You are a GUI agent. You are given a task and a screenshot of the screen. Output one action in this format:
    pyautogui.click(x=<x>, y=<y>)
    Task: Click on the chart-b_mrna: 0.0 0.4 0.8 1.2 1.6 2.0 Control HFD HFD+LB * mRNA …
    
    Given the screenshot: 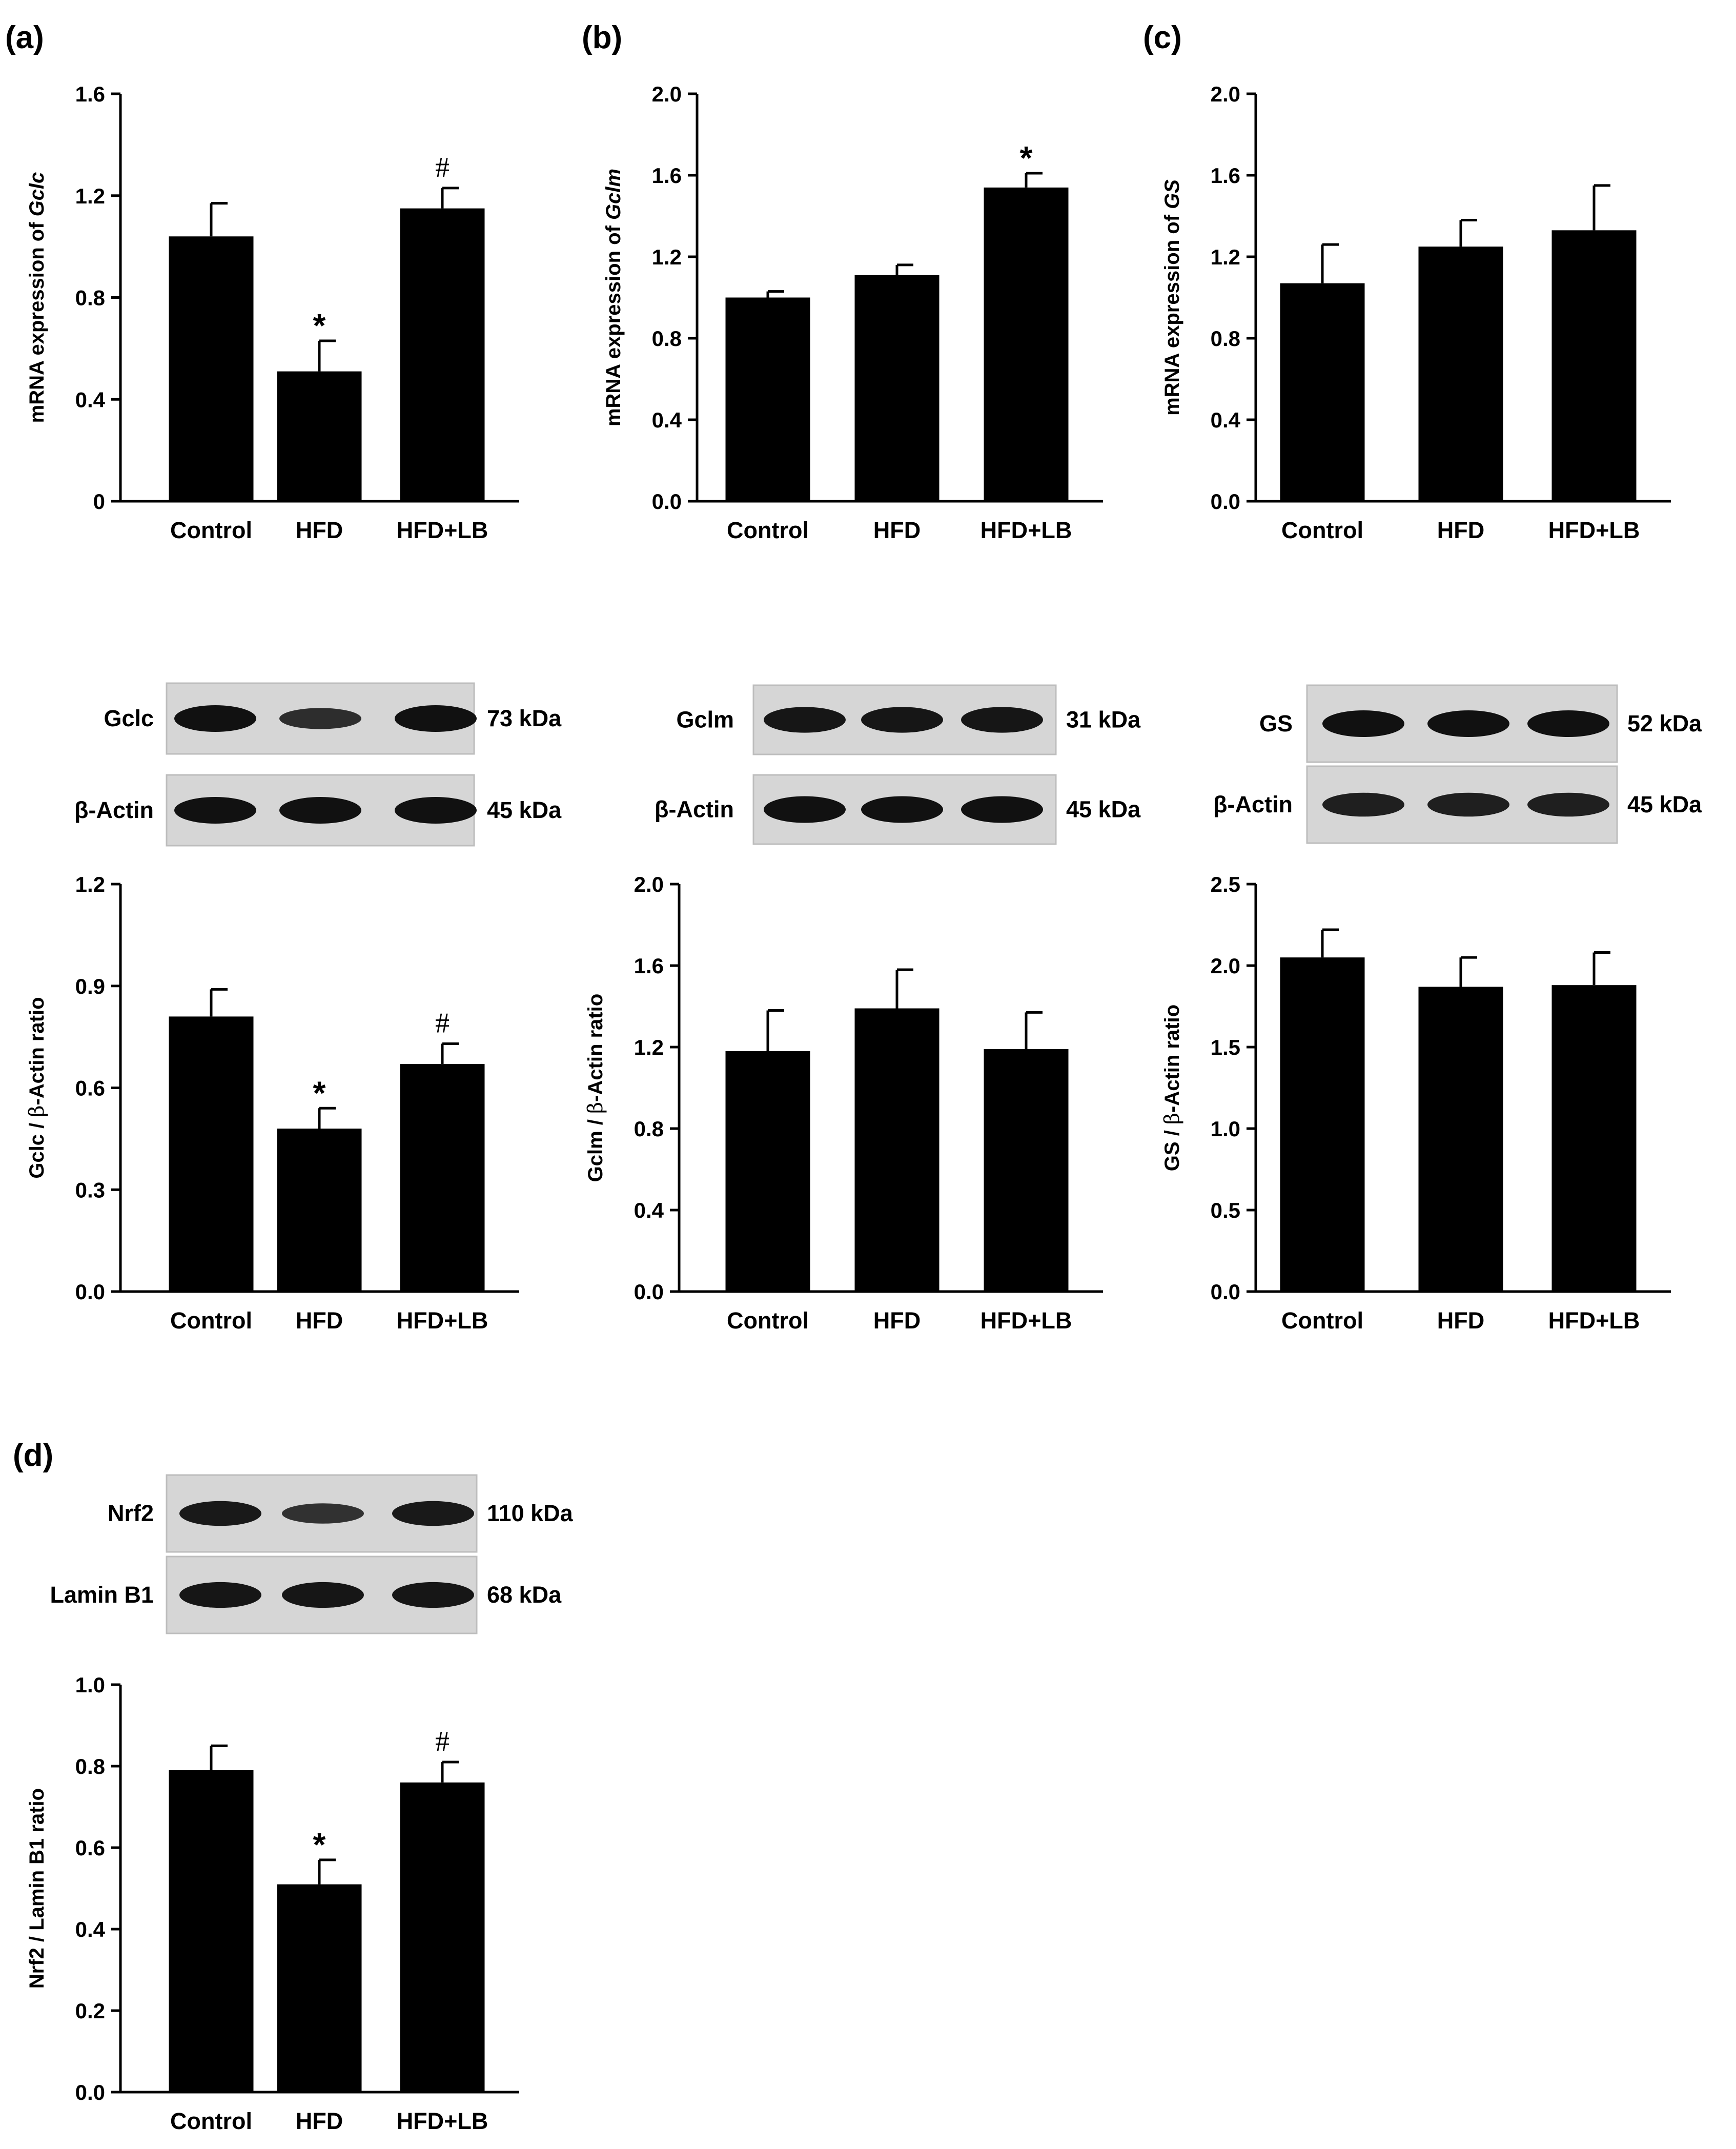 What is the action you would take?
    pyautogui.click(x=853, y=312)
    